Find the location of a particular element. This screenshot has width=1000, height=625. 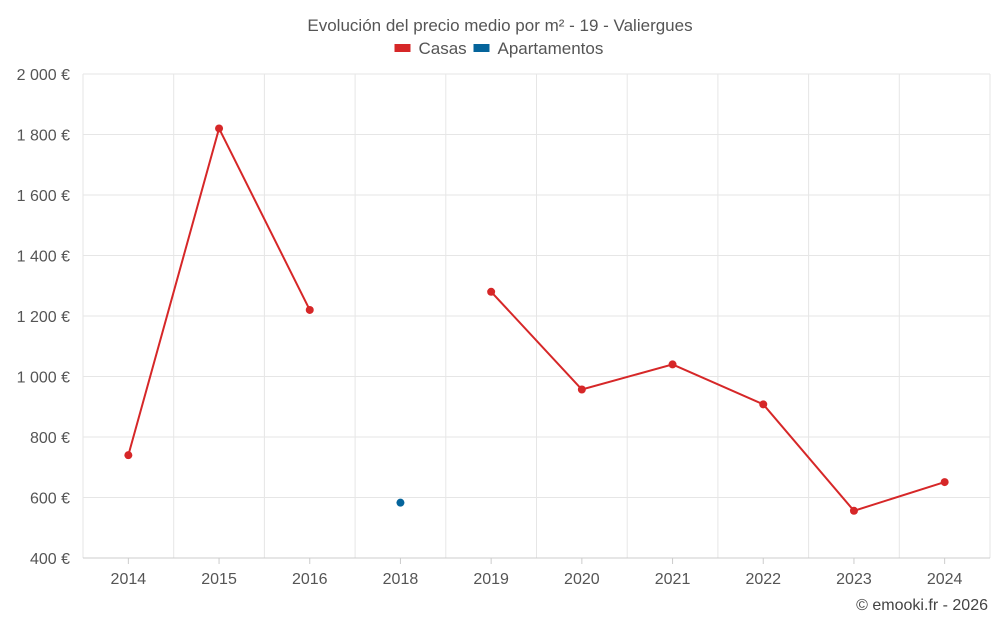

y-tick-label: 400 € is located at coordinates (50, 559).